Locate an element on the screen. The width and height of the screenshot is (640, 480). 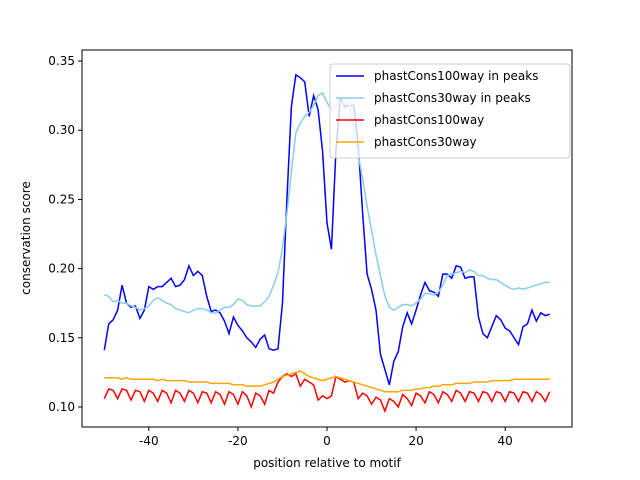
x-tick-label: 0 is located at coordinates (327, 441).